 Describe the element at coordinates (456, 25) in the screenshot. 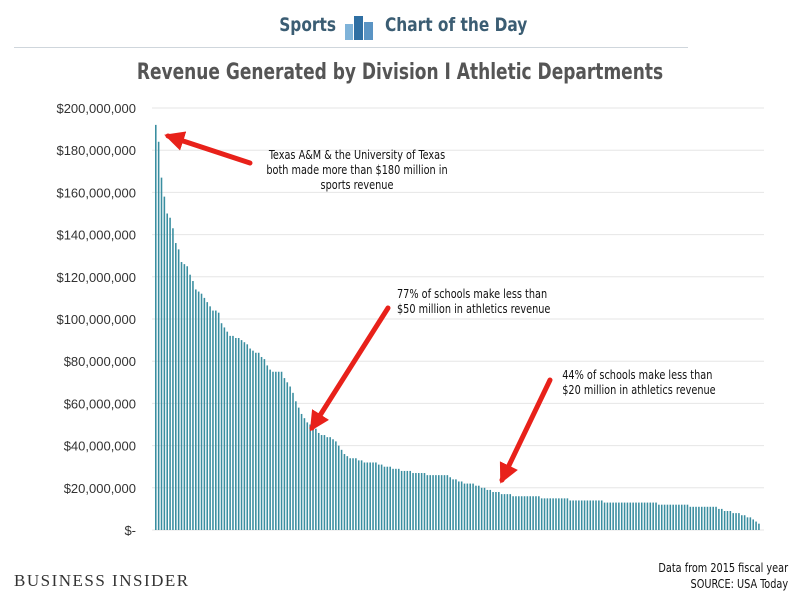

I see `series-label: Chart of the Day` at that location.